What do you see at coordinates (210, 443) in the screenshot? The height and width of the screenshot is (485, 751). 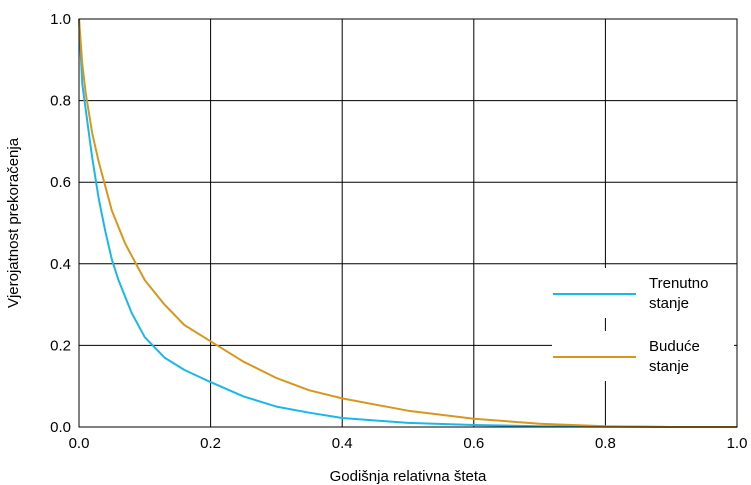 I see `x-tick-label: 0.2` at bounding box center [210, 443].